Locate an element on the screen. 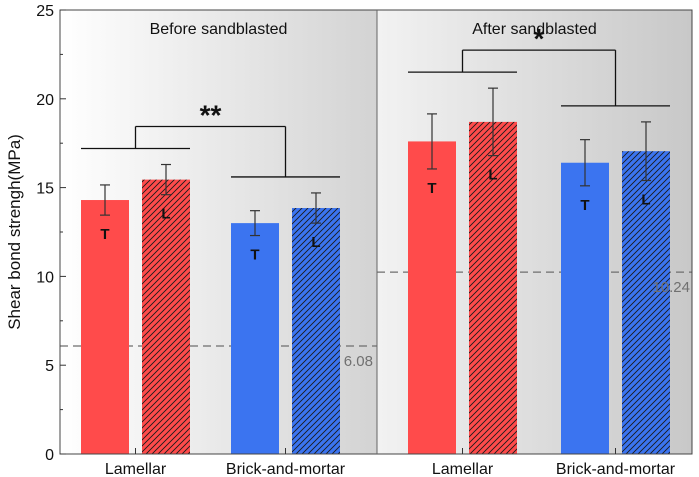  y-axis-title: Shear bond strengh(MPa) is located at coordinates (14, 232).